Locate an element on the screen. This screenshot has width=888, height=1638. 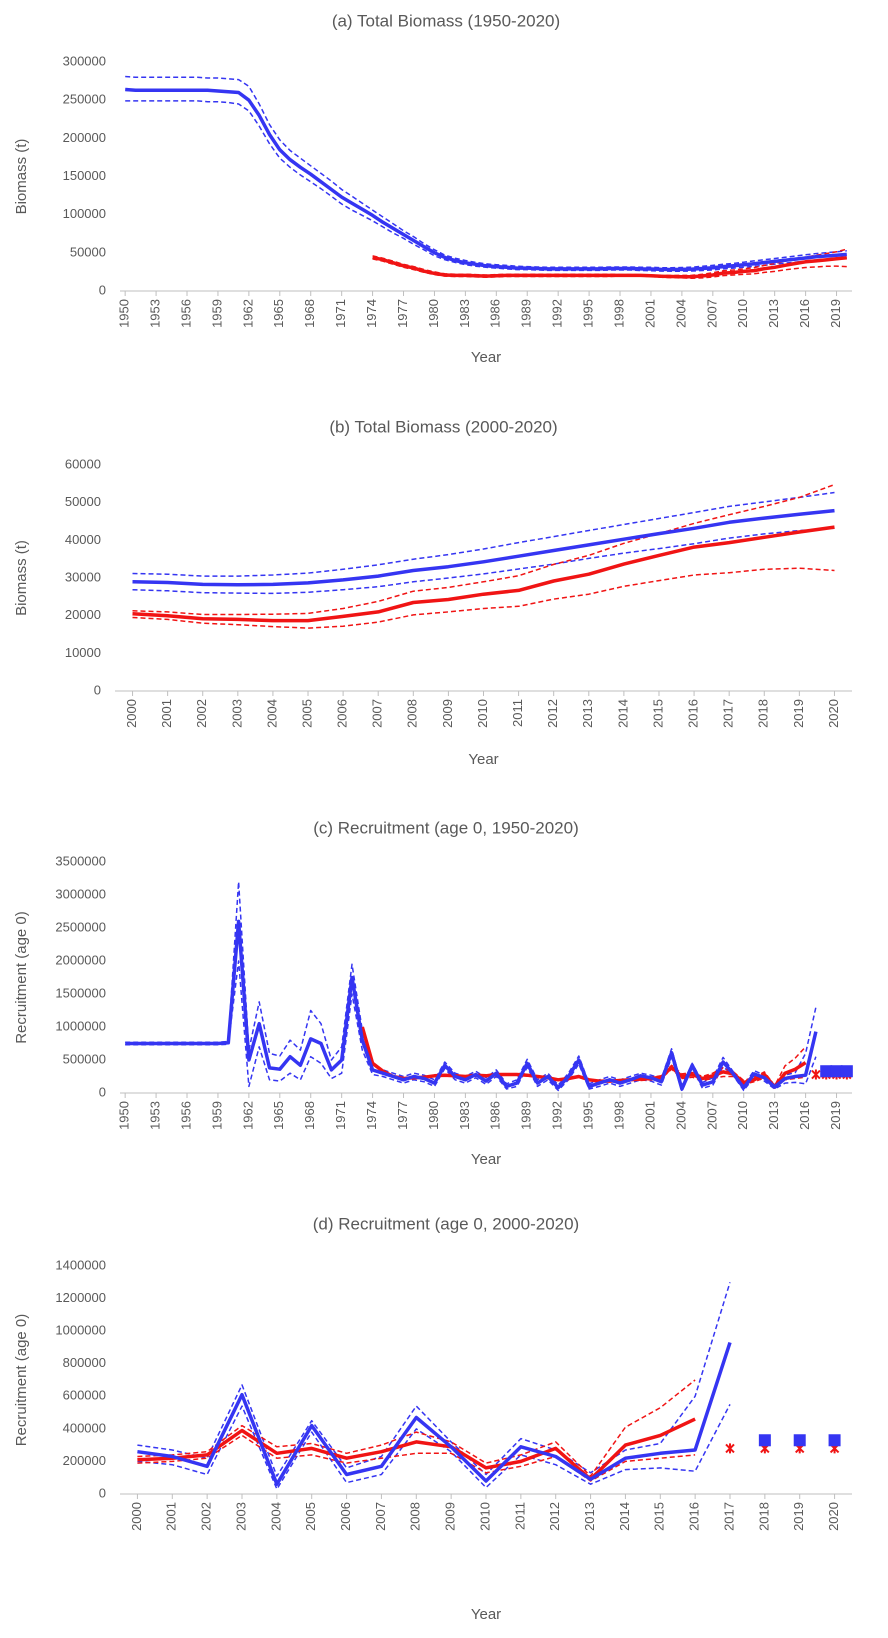
y-tick-label: 1000000 is located at coordinates (80, 1330).